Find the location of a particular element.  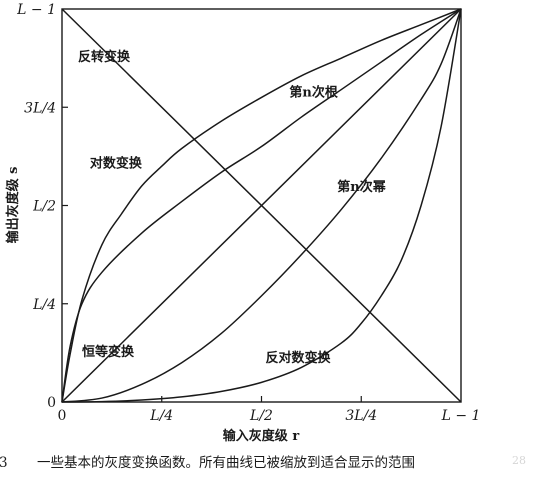

series-label-nth-root: 第n次根 is located at coordinates (313, 93).